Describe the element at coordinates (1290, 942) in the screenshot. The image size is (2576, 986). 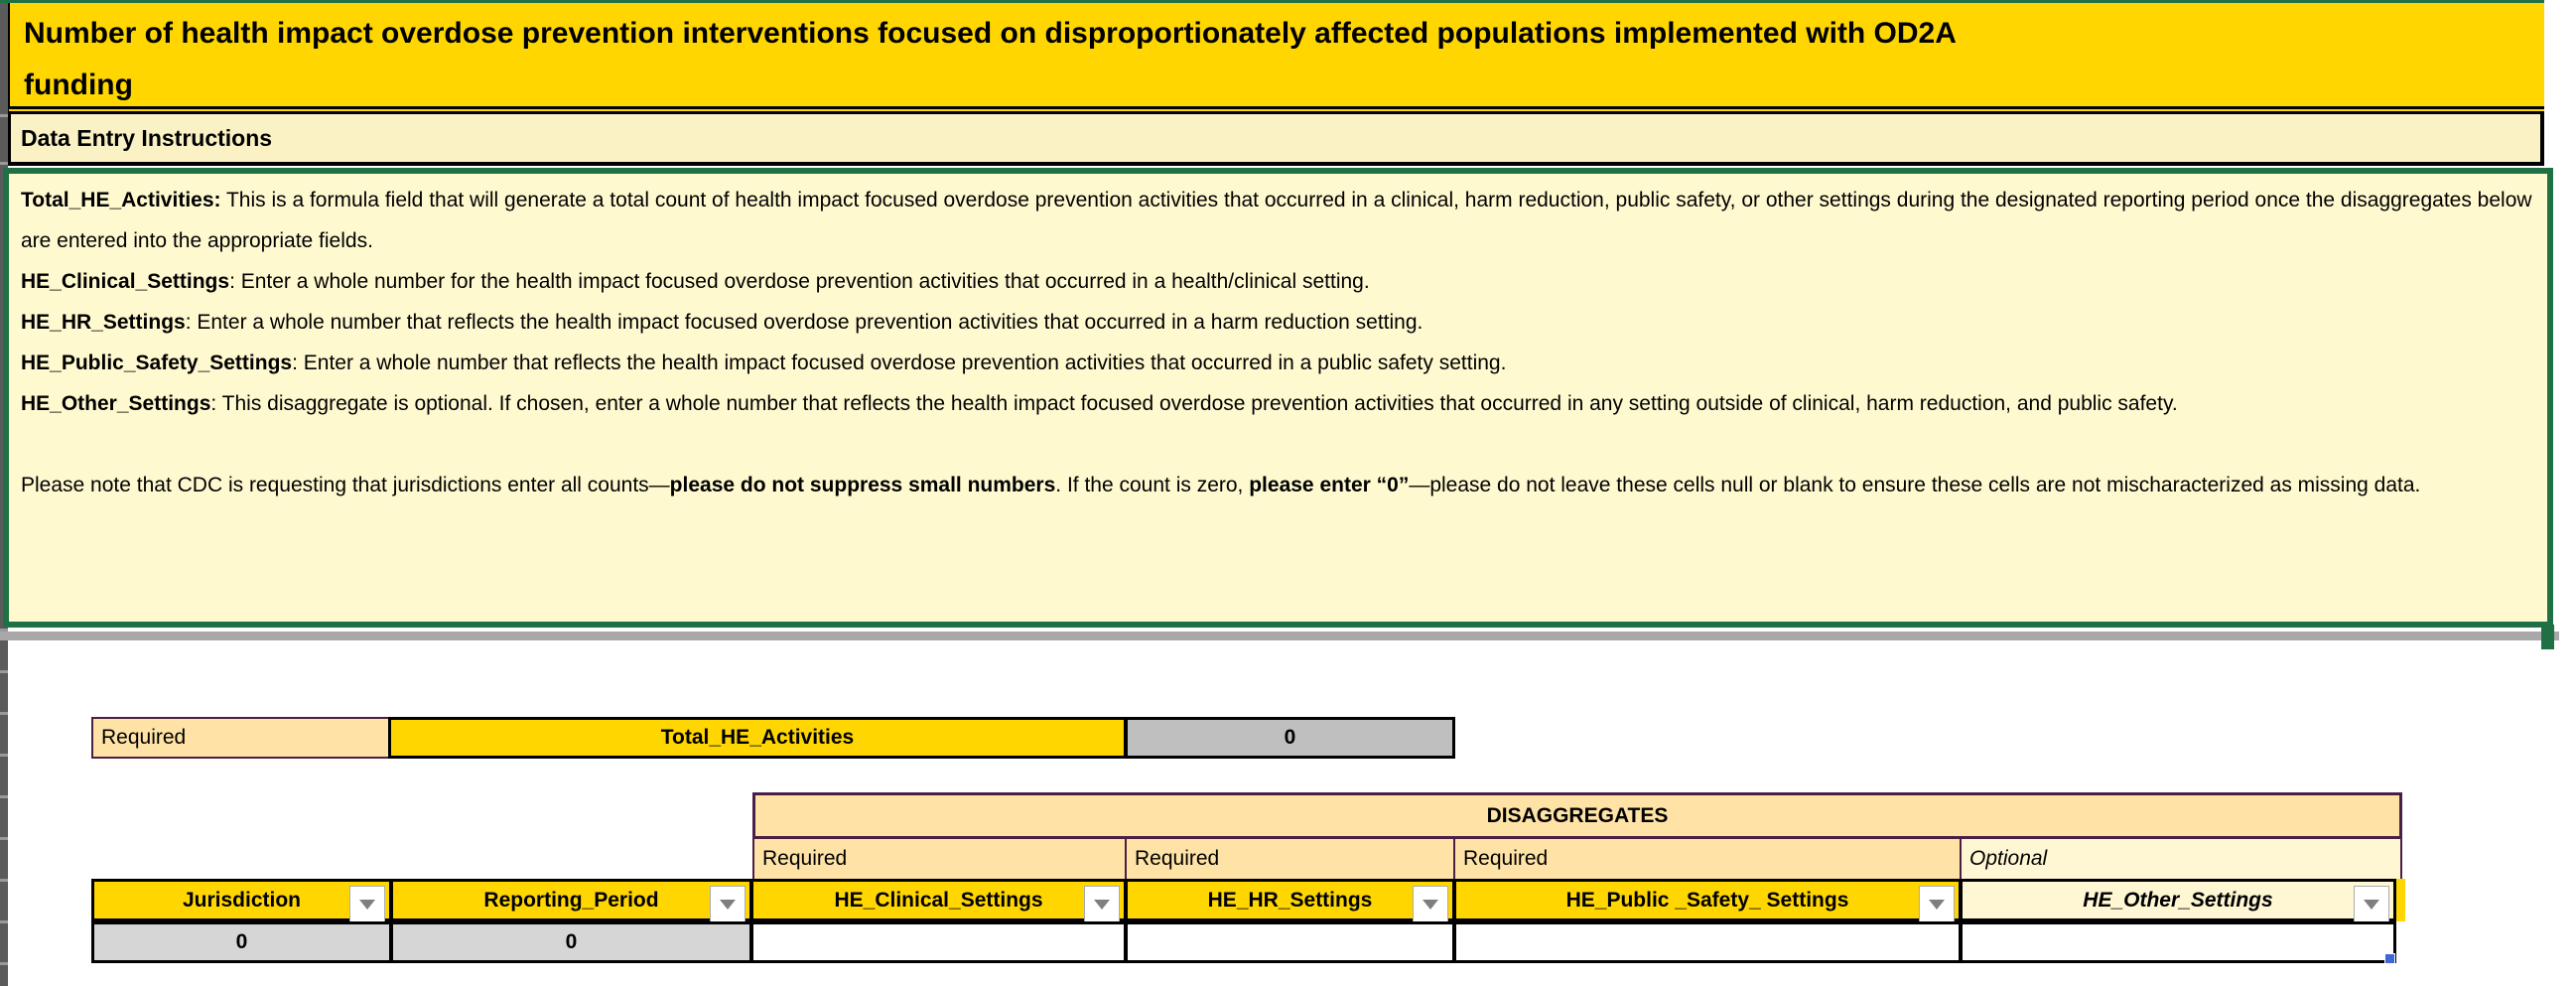
I see `cell-he-hr-settings` at that location.